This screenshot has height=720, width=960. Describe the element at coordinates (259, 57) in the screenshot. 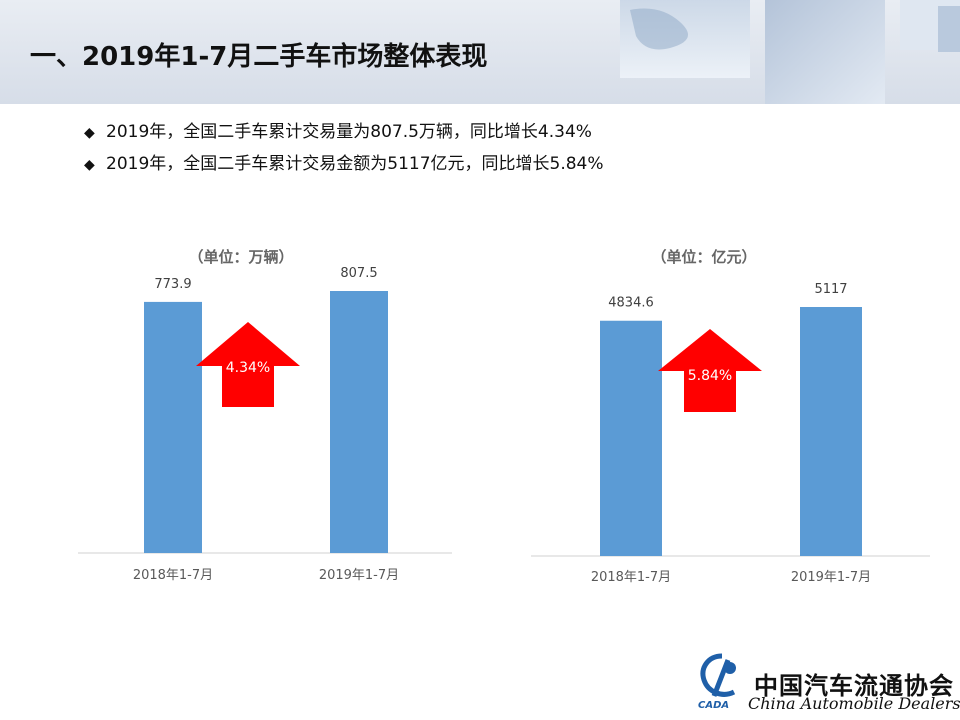

I see `slide-title: 一、2019年1-7月二手车市场整体表现` at that location.